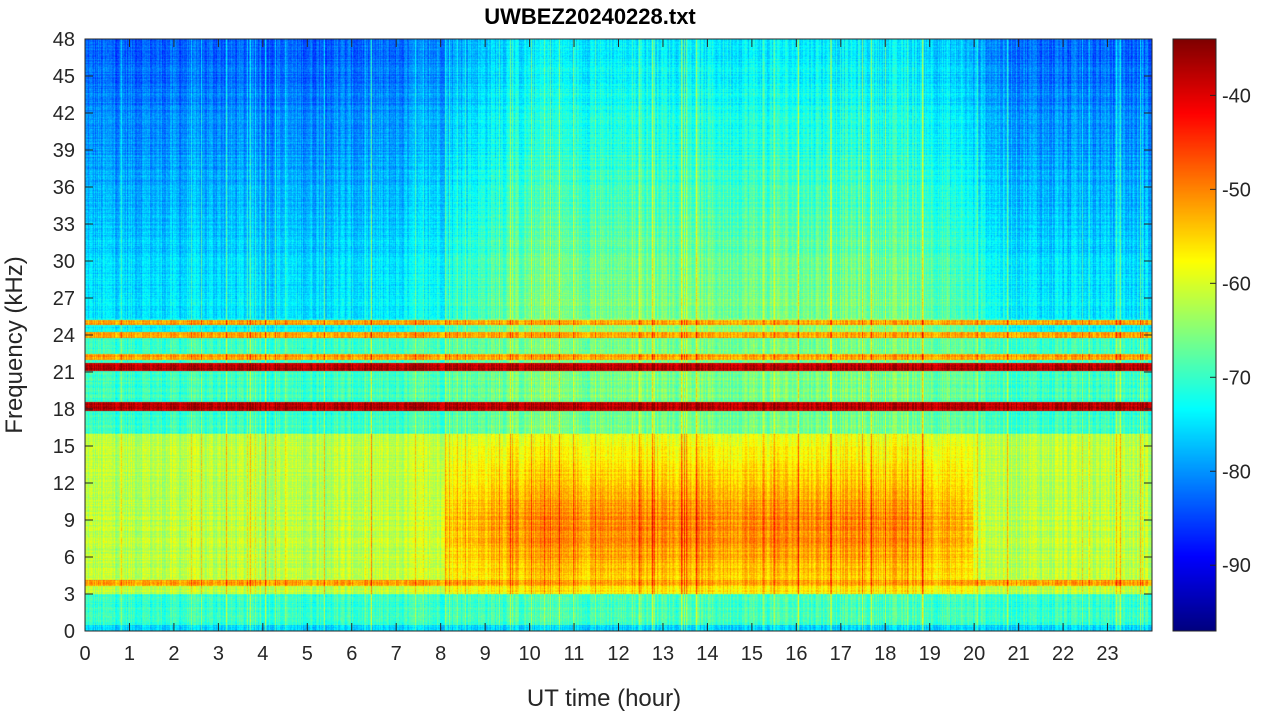 This screenshot has width=1264, height=720. I want to click on x-axis-label: UT time (hour), so click(604, 698).